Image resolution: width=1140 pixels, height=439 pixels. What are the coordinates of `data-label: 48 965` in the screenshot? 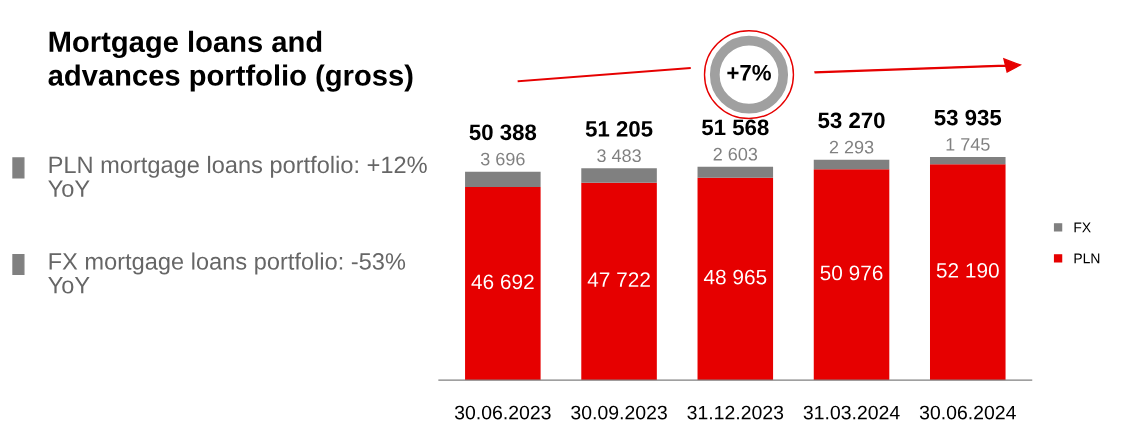 It's located at (735, 277).